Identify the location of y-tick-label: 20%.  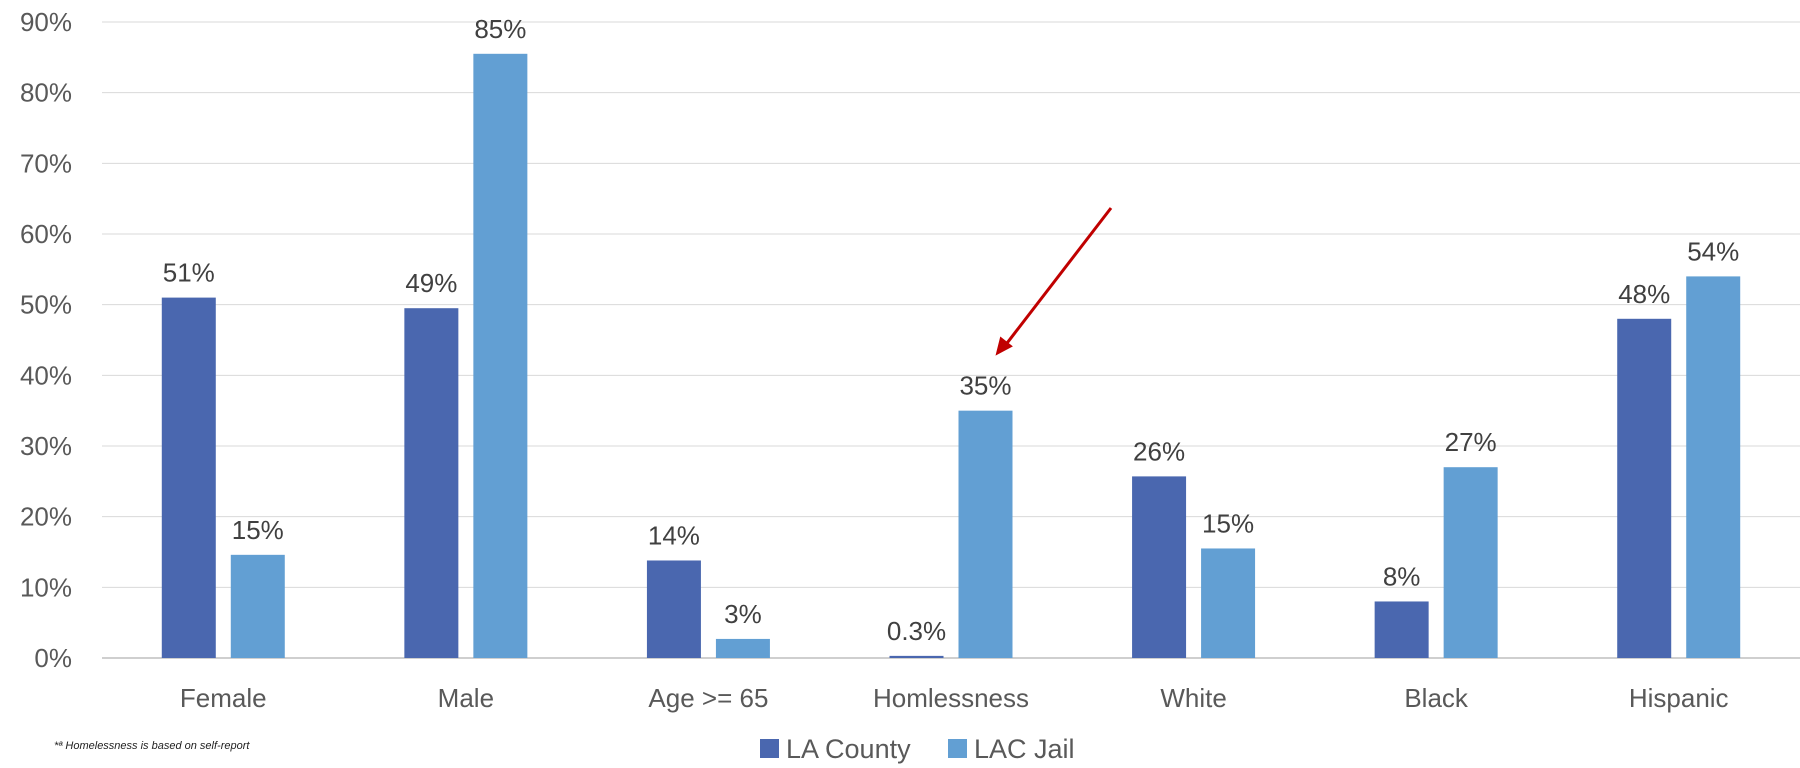
(46, 517).